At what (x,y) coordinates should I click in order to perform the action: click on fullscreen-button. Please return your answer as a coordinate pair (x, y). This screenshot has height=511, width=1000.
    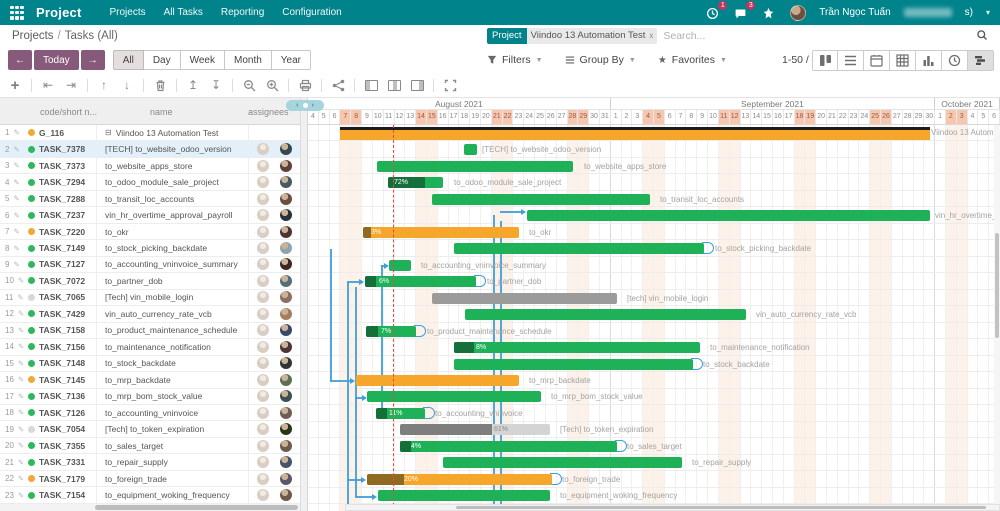
    Looking at the image, I should click on (450, 85).